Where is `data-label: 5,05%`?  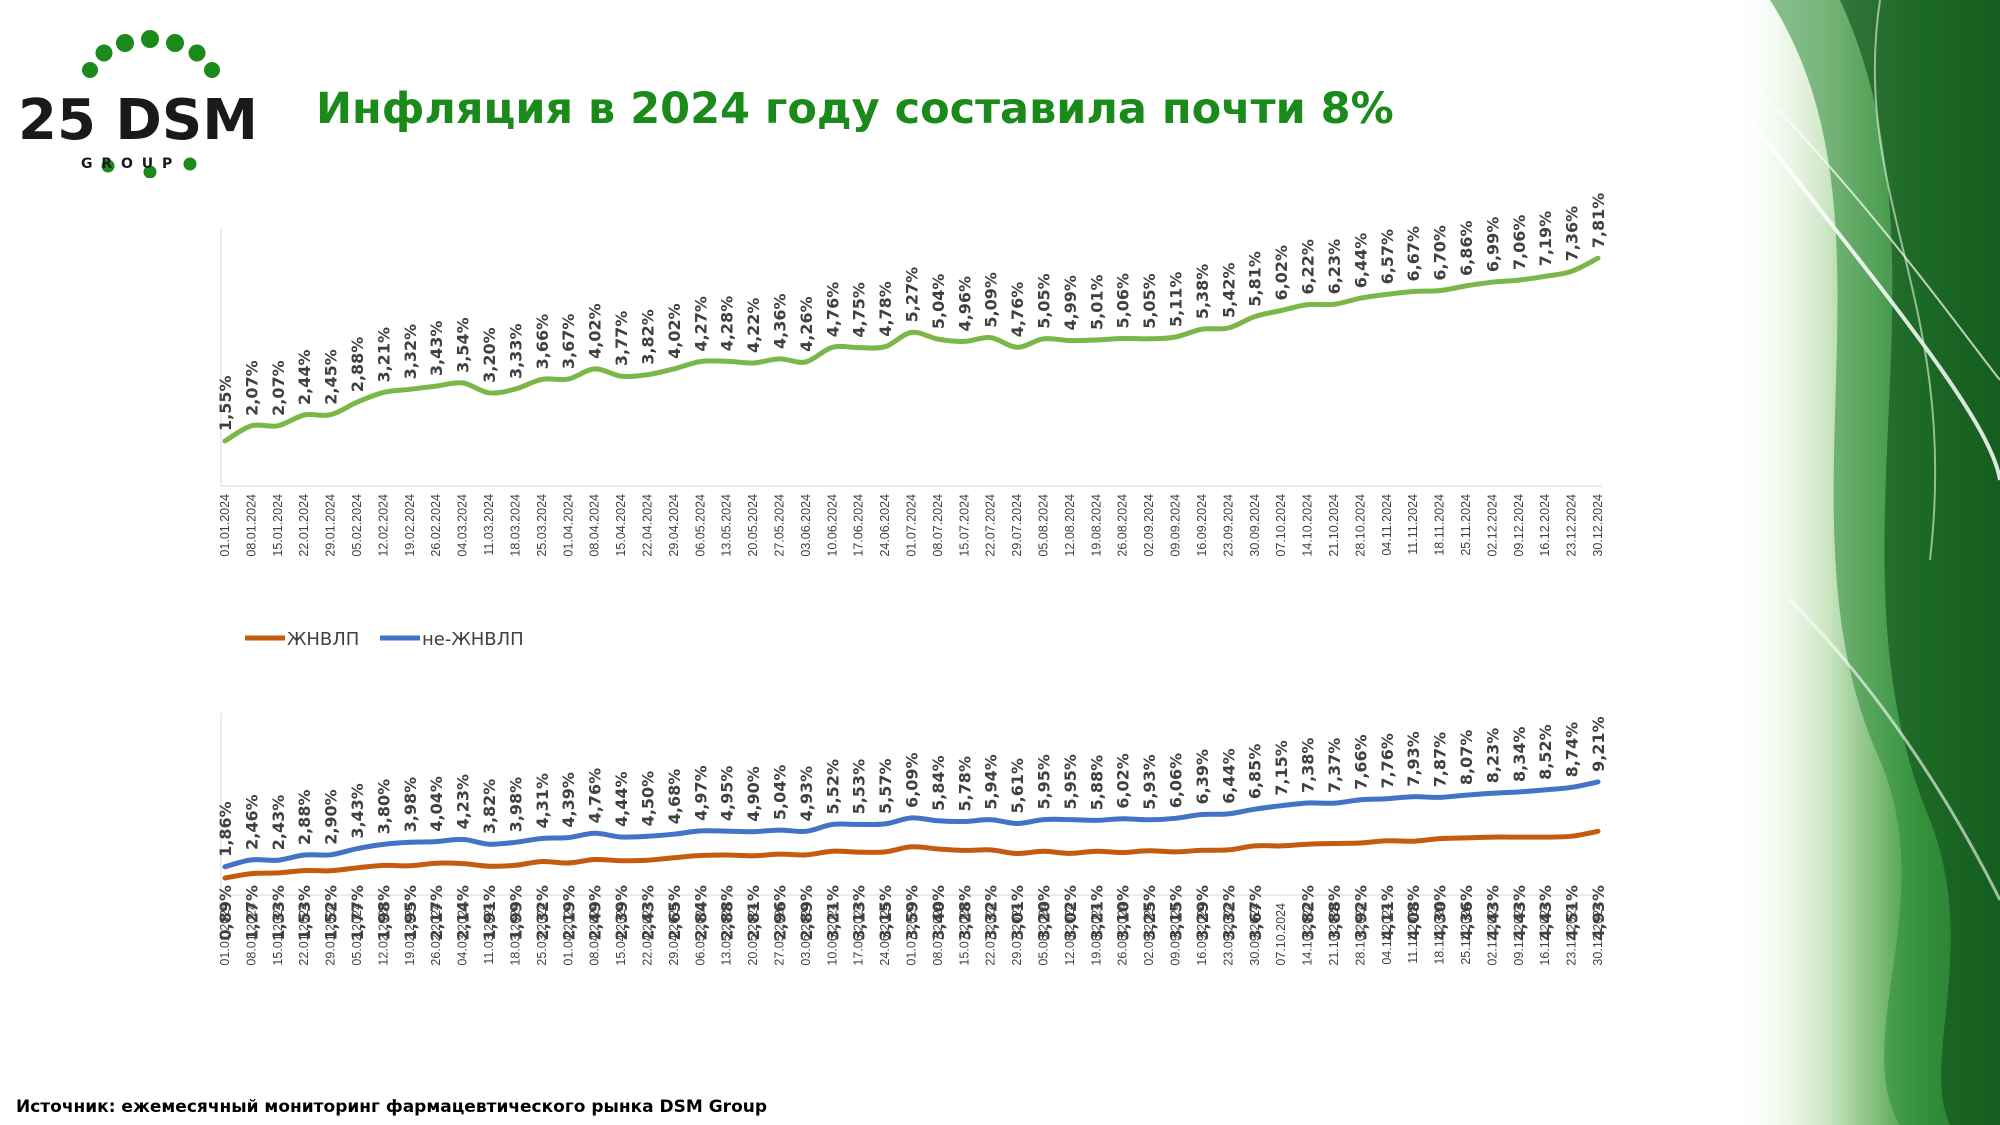
data-label: 5,05% is located at coordinates (1149, 301).